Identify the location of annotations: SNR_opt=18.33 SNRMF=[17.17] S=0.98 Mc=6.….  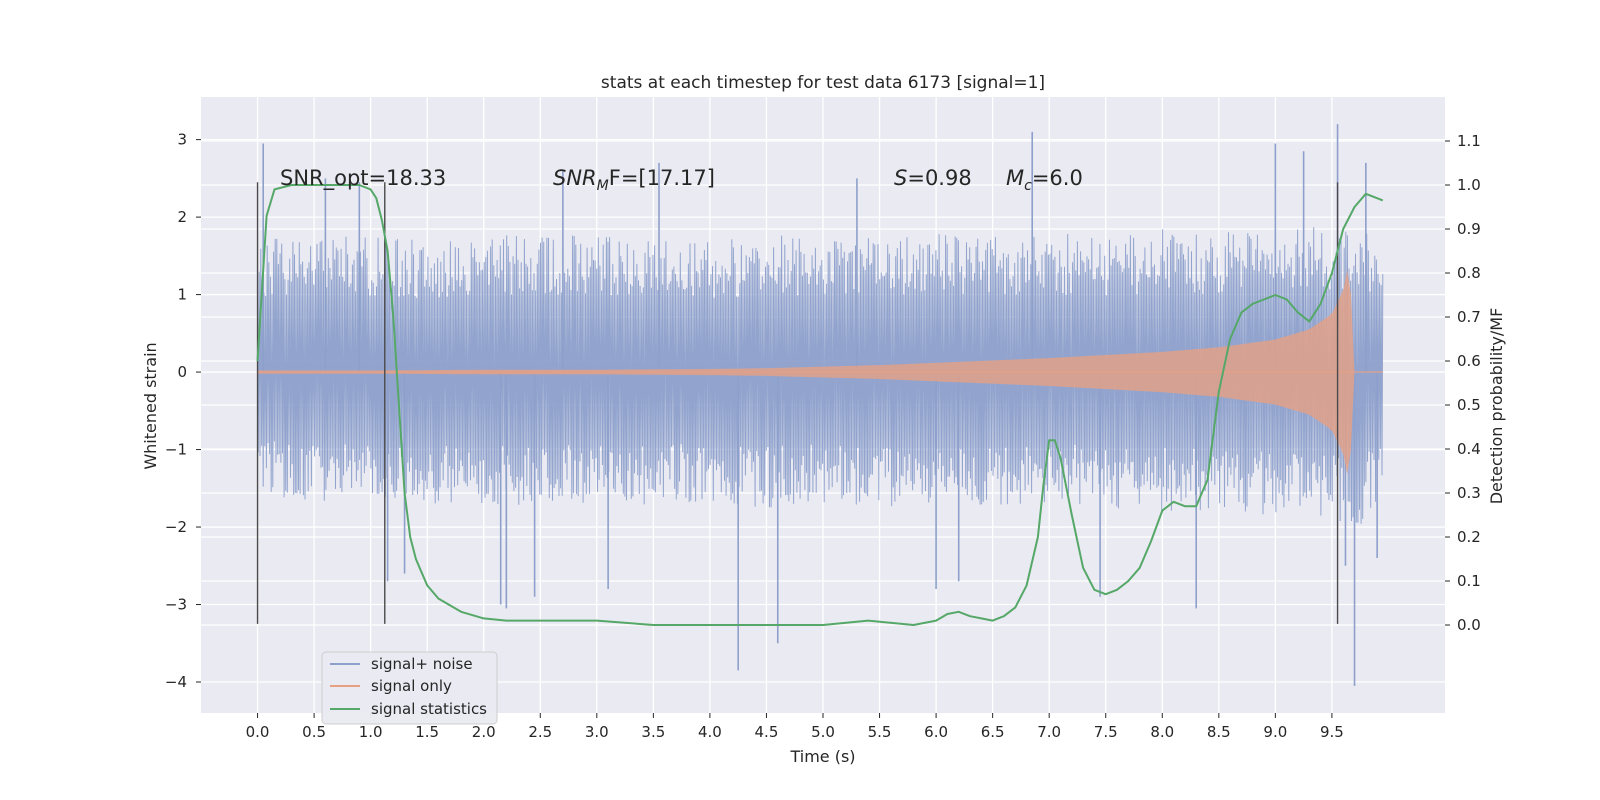
(681, 180).